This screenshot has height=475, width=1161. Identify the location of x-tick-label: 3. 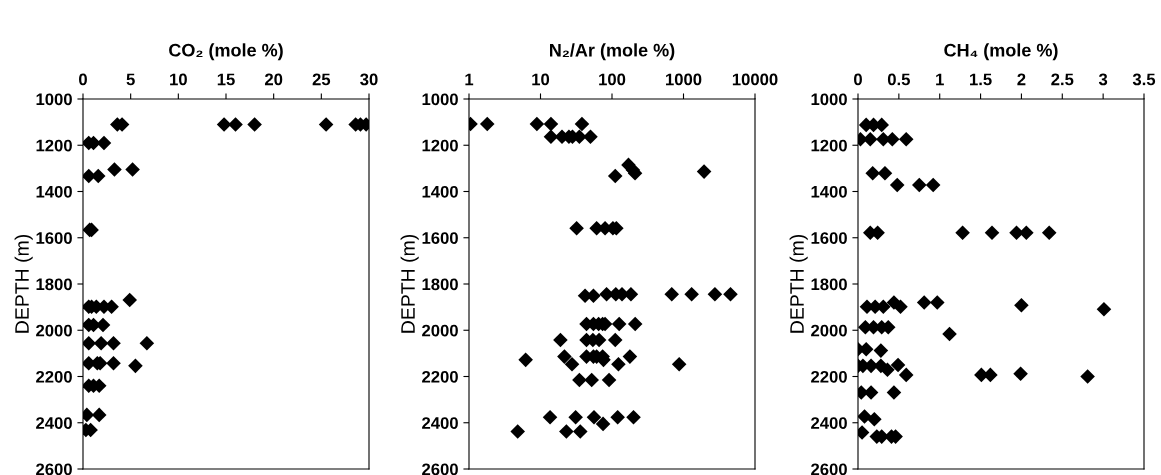
(1103, 79).